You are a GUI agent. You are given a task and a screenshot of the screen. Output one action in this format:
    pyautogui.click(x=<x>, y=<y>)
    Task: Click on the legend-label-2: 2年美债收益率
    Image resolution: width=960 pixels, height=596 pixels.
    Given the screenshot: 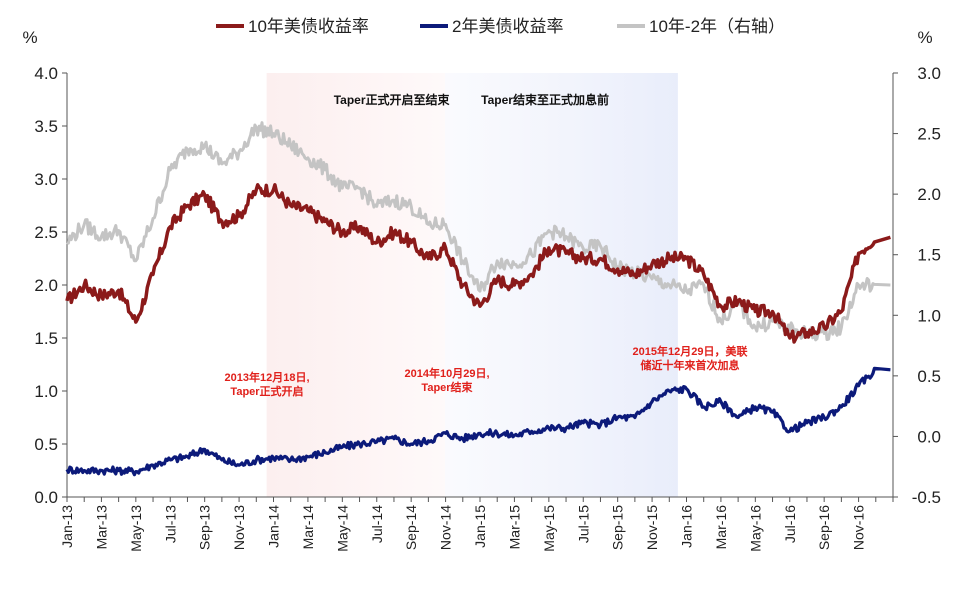 What is the action you would take?
    pyautogui.click(x=507, y=26)
    